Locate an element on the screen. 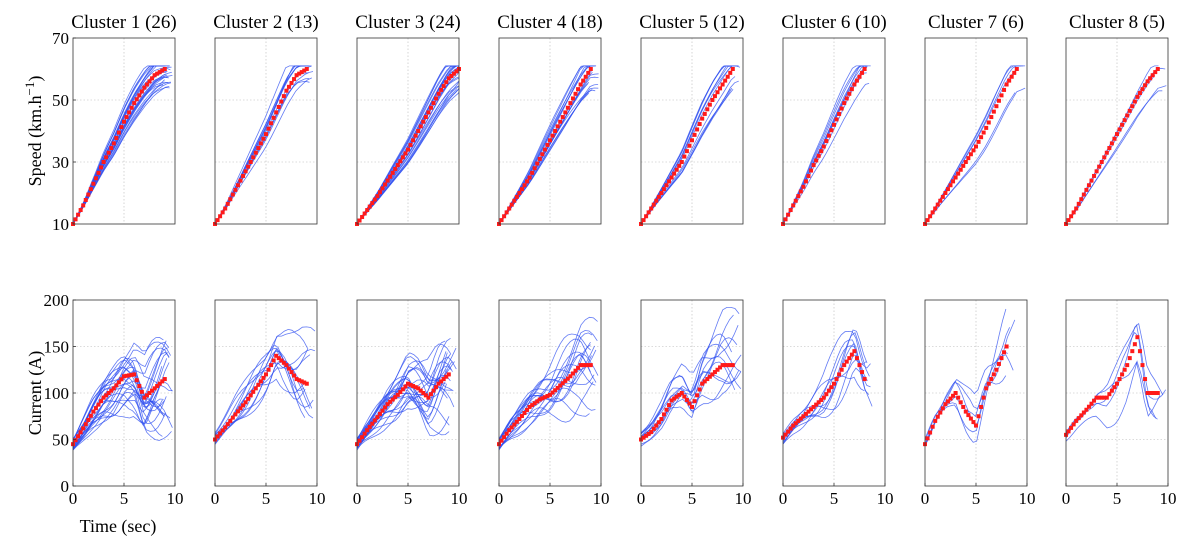  x-tick-label: 5 is located at coordinates (408, 498).